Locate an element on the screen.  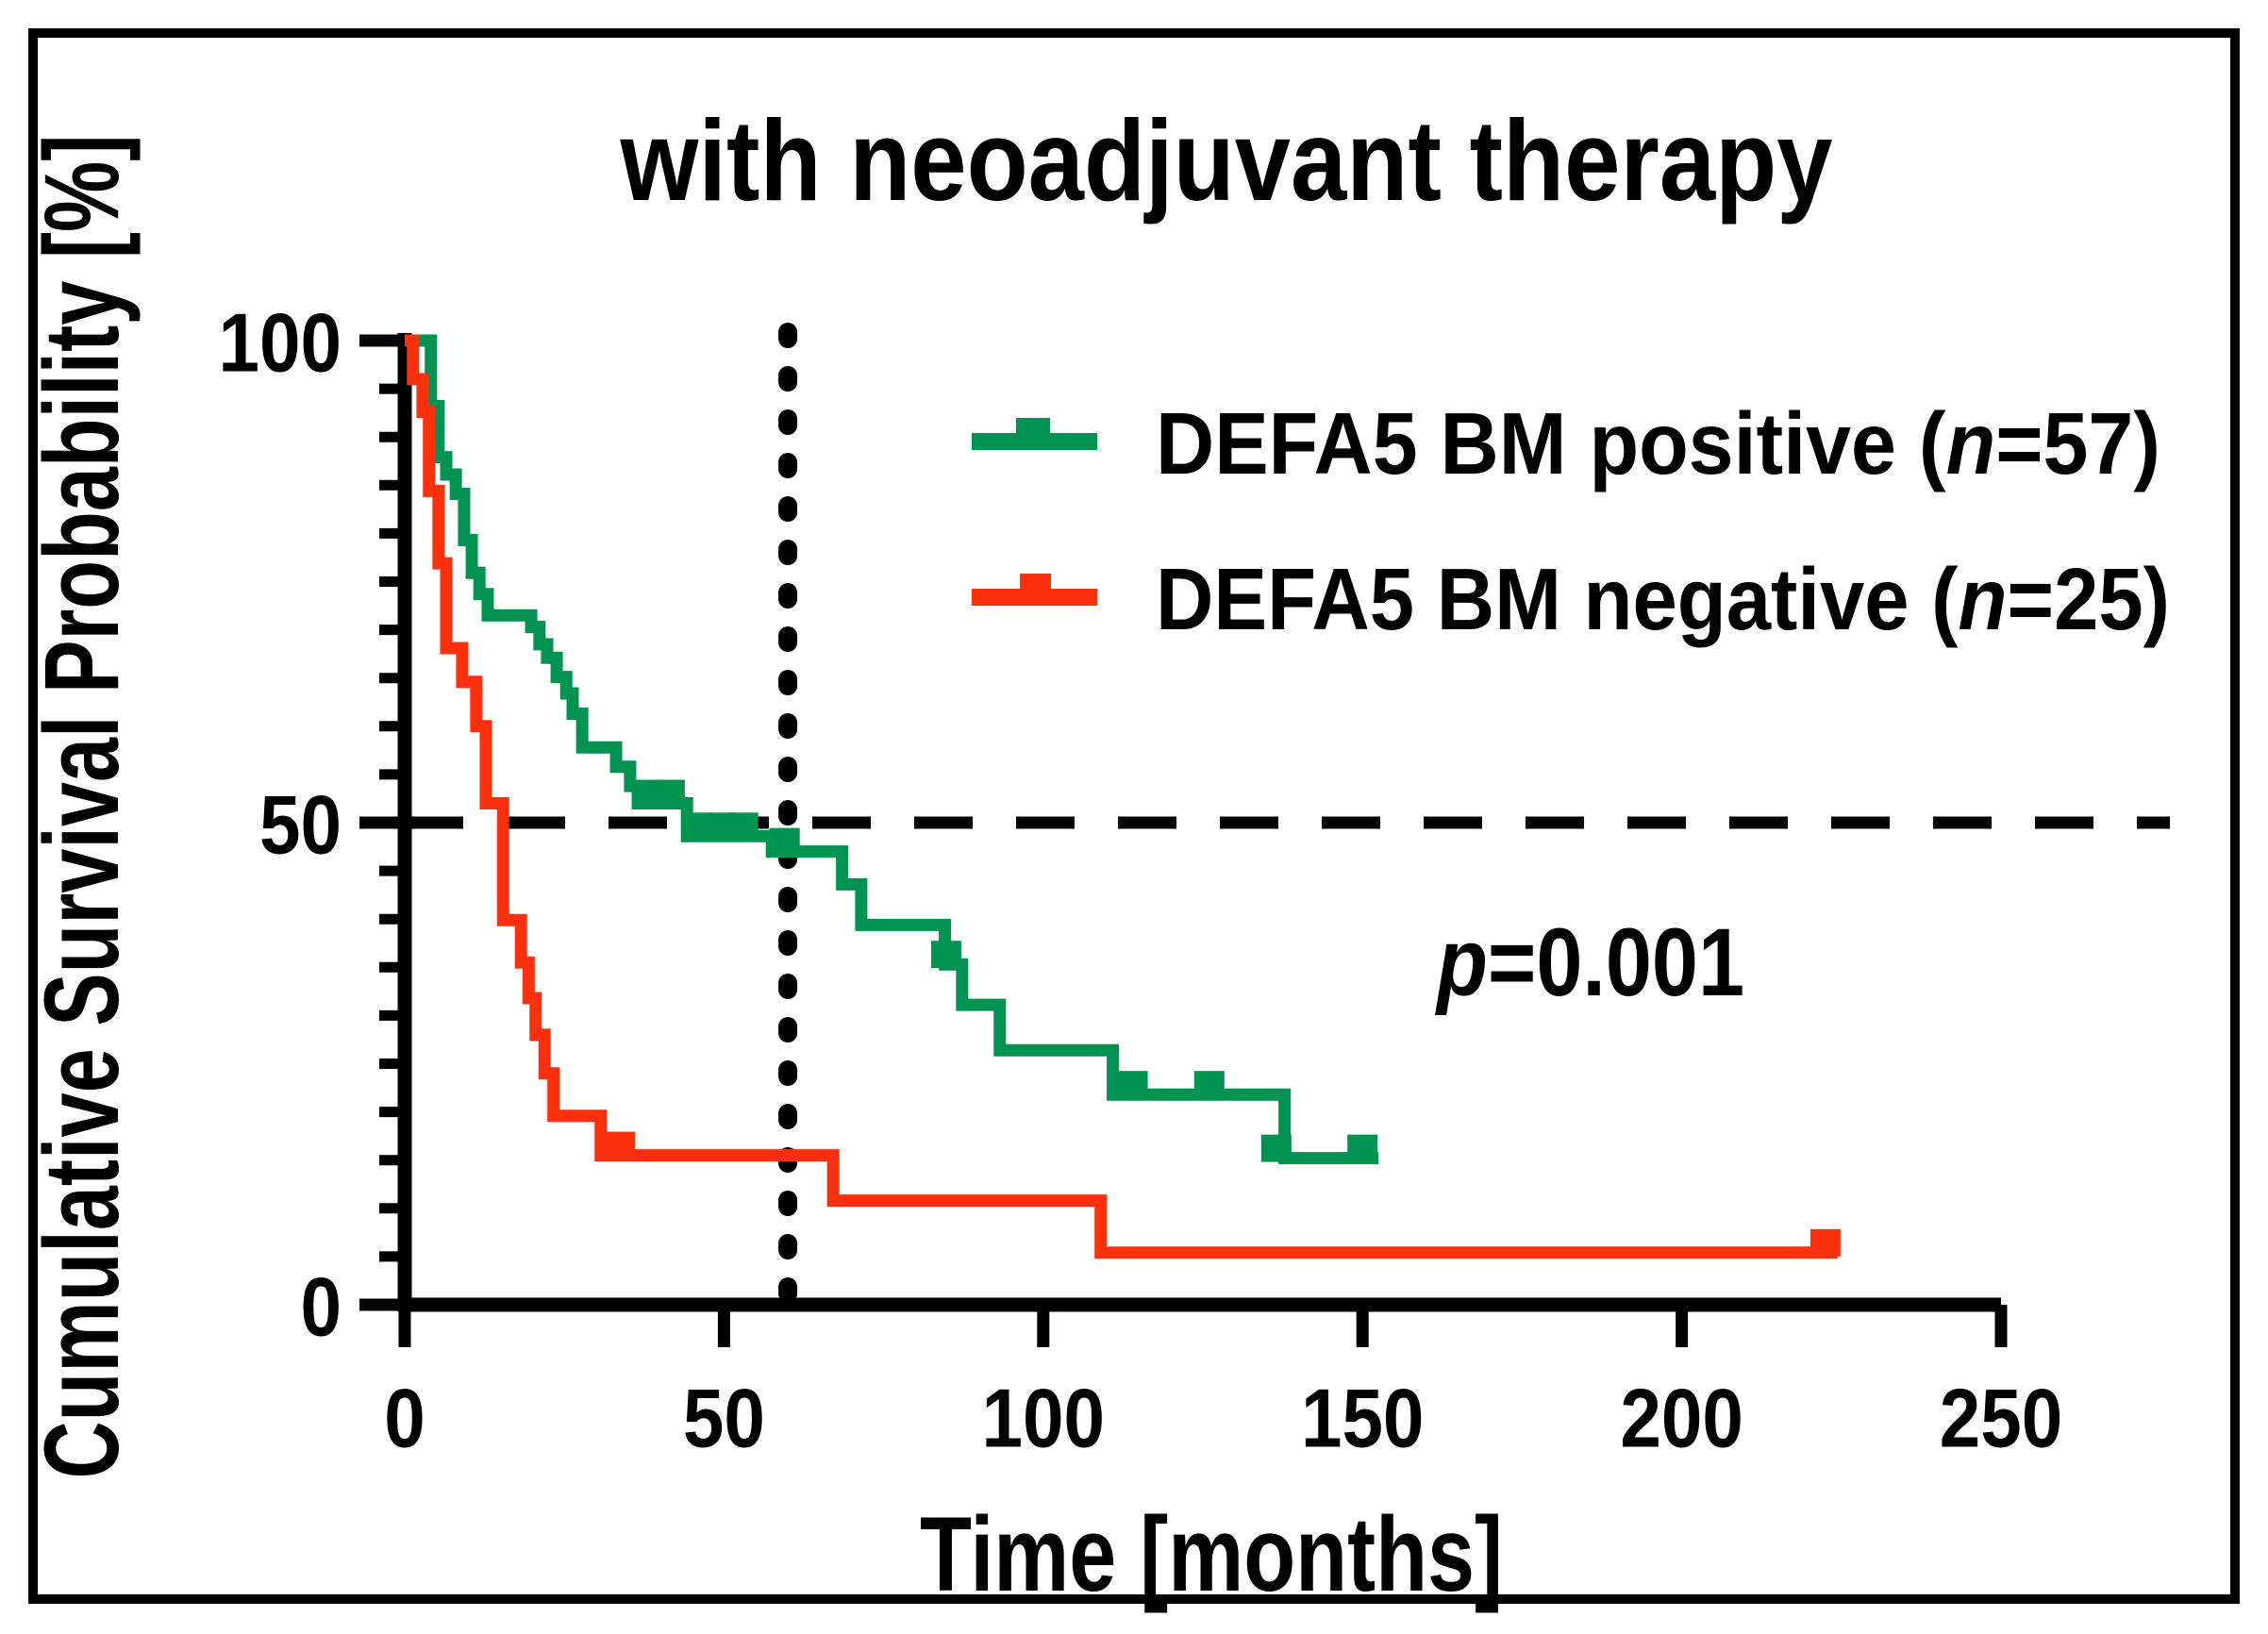
y-axis-label: Cumulative Survival Probability [%] is located at coordinates (82, 807).